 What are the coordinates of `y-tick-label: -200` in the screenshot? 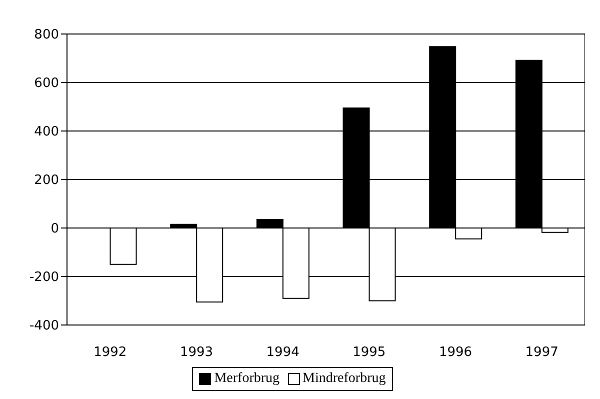 It's located at (44, 278).